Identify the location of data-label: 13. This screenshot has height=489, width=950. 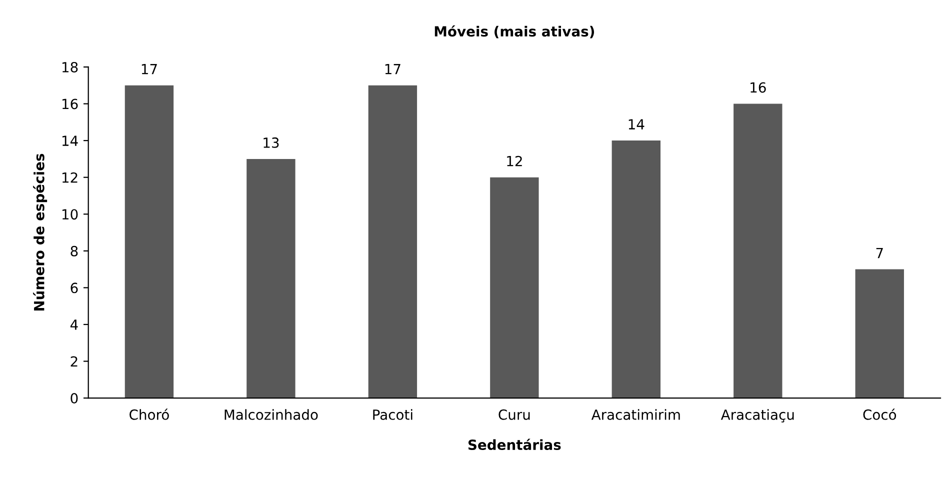
(271, 142).